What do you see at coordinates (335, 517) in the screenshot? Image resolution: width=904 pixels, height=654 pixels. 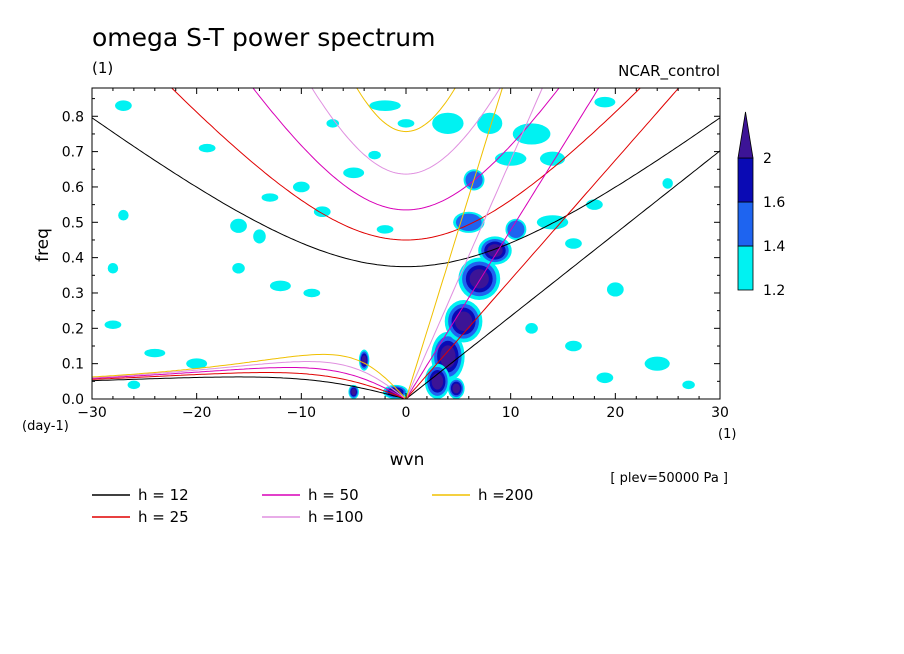 I see `legend-label: h =100` at bounding box center [335, 517].